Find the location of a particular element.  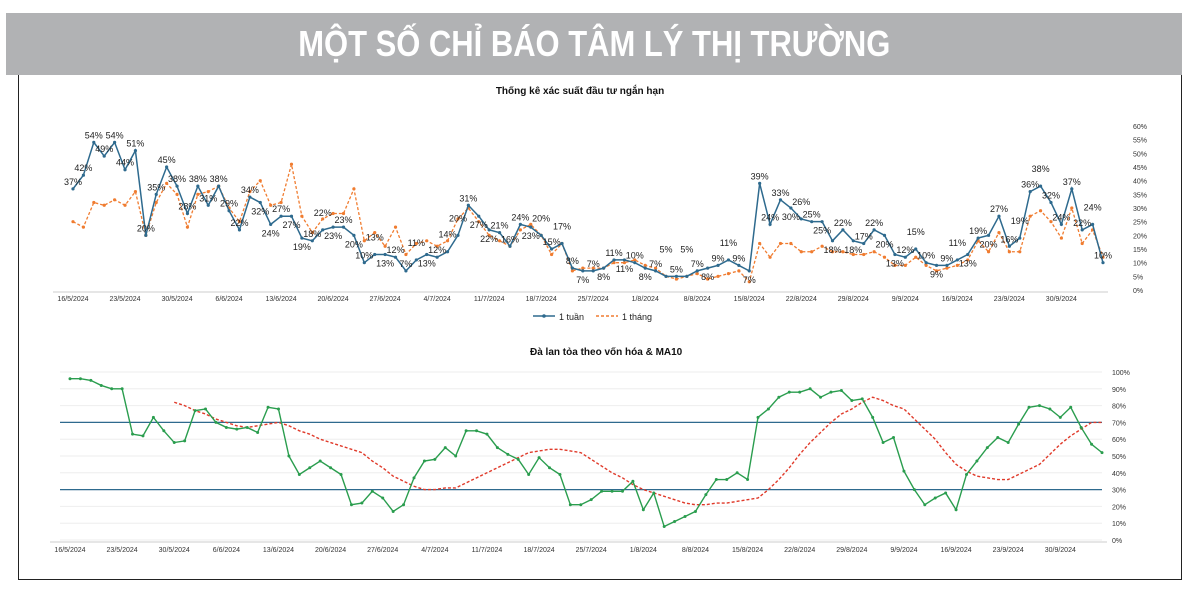

data-label: 27% is located at coordinates (479, 225).